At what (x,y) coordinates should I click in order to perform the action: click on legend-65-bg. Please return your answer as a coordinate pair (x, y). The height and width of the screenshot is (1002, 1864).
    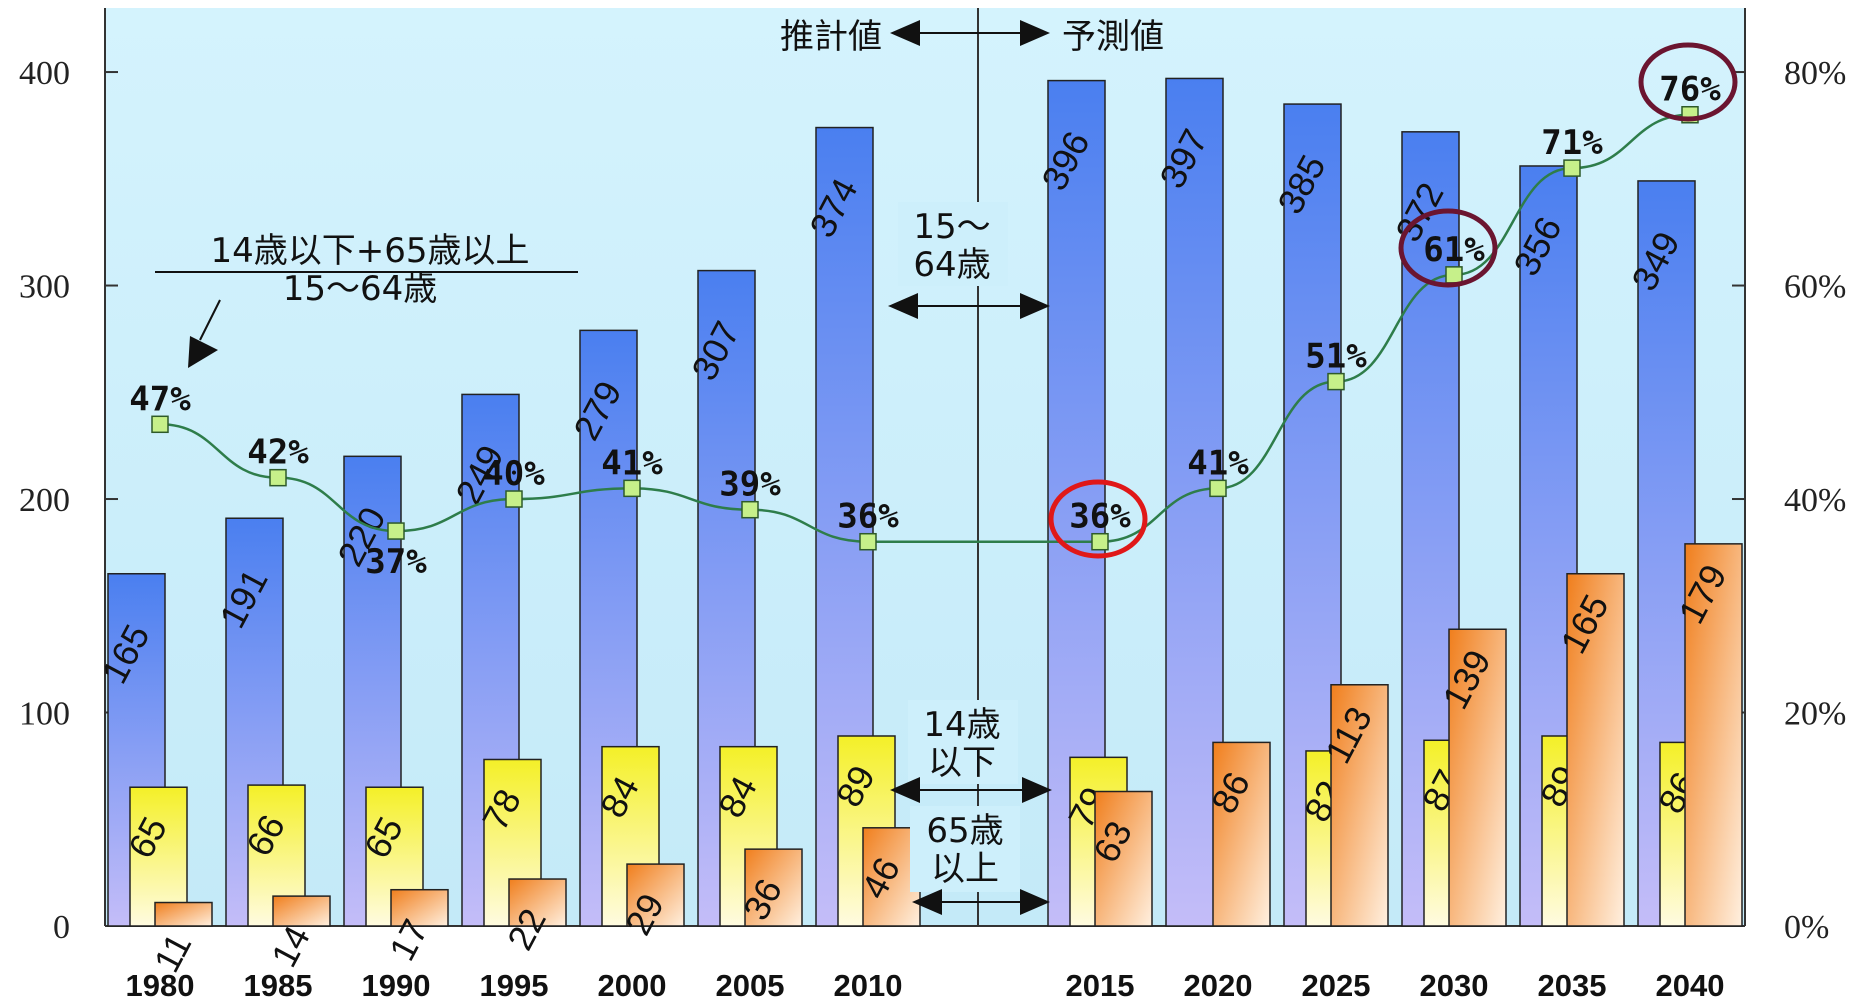
    Looking at the image, I should click on (965, 849).